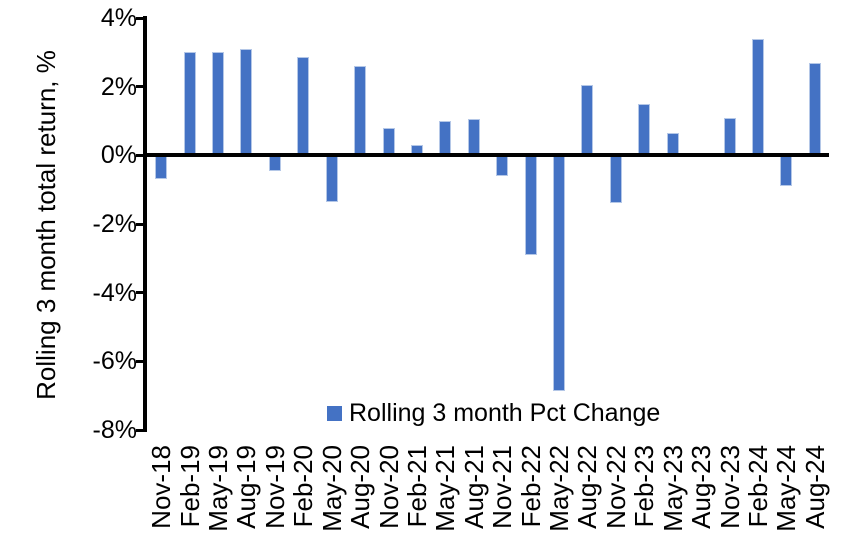 The image size is (852, 539). Describe the element at coordinates (729, 487) in the screenshot. I see `x-tick-label: Nov-23` at that location.